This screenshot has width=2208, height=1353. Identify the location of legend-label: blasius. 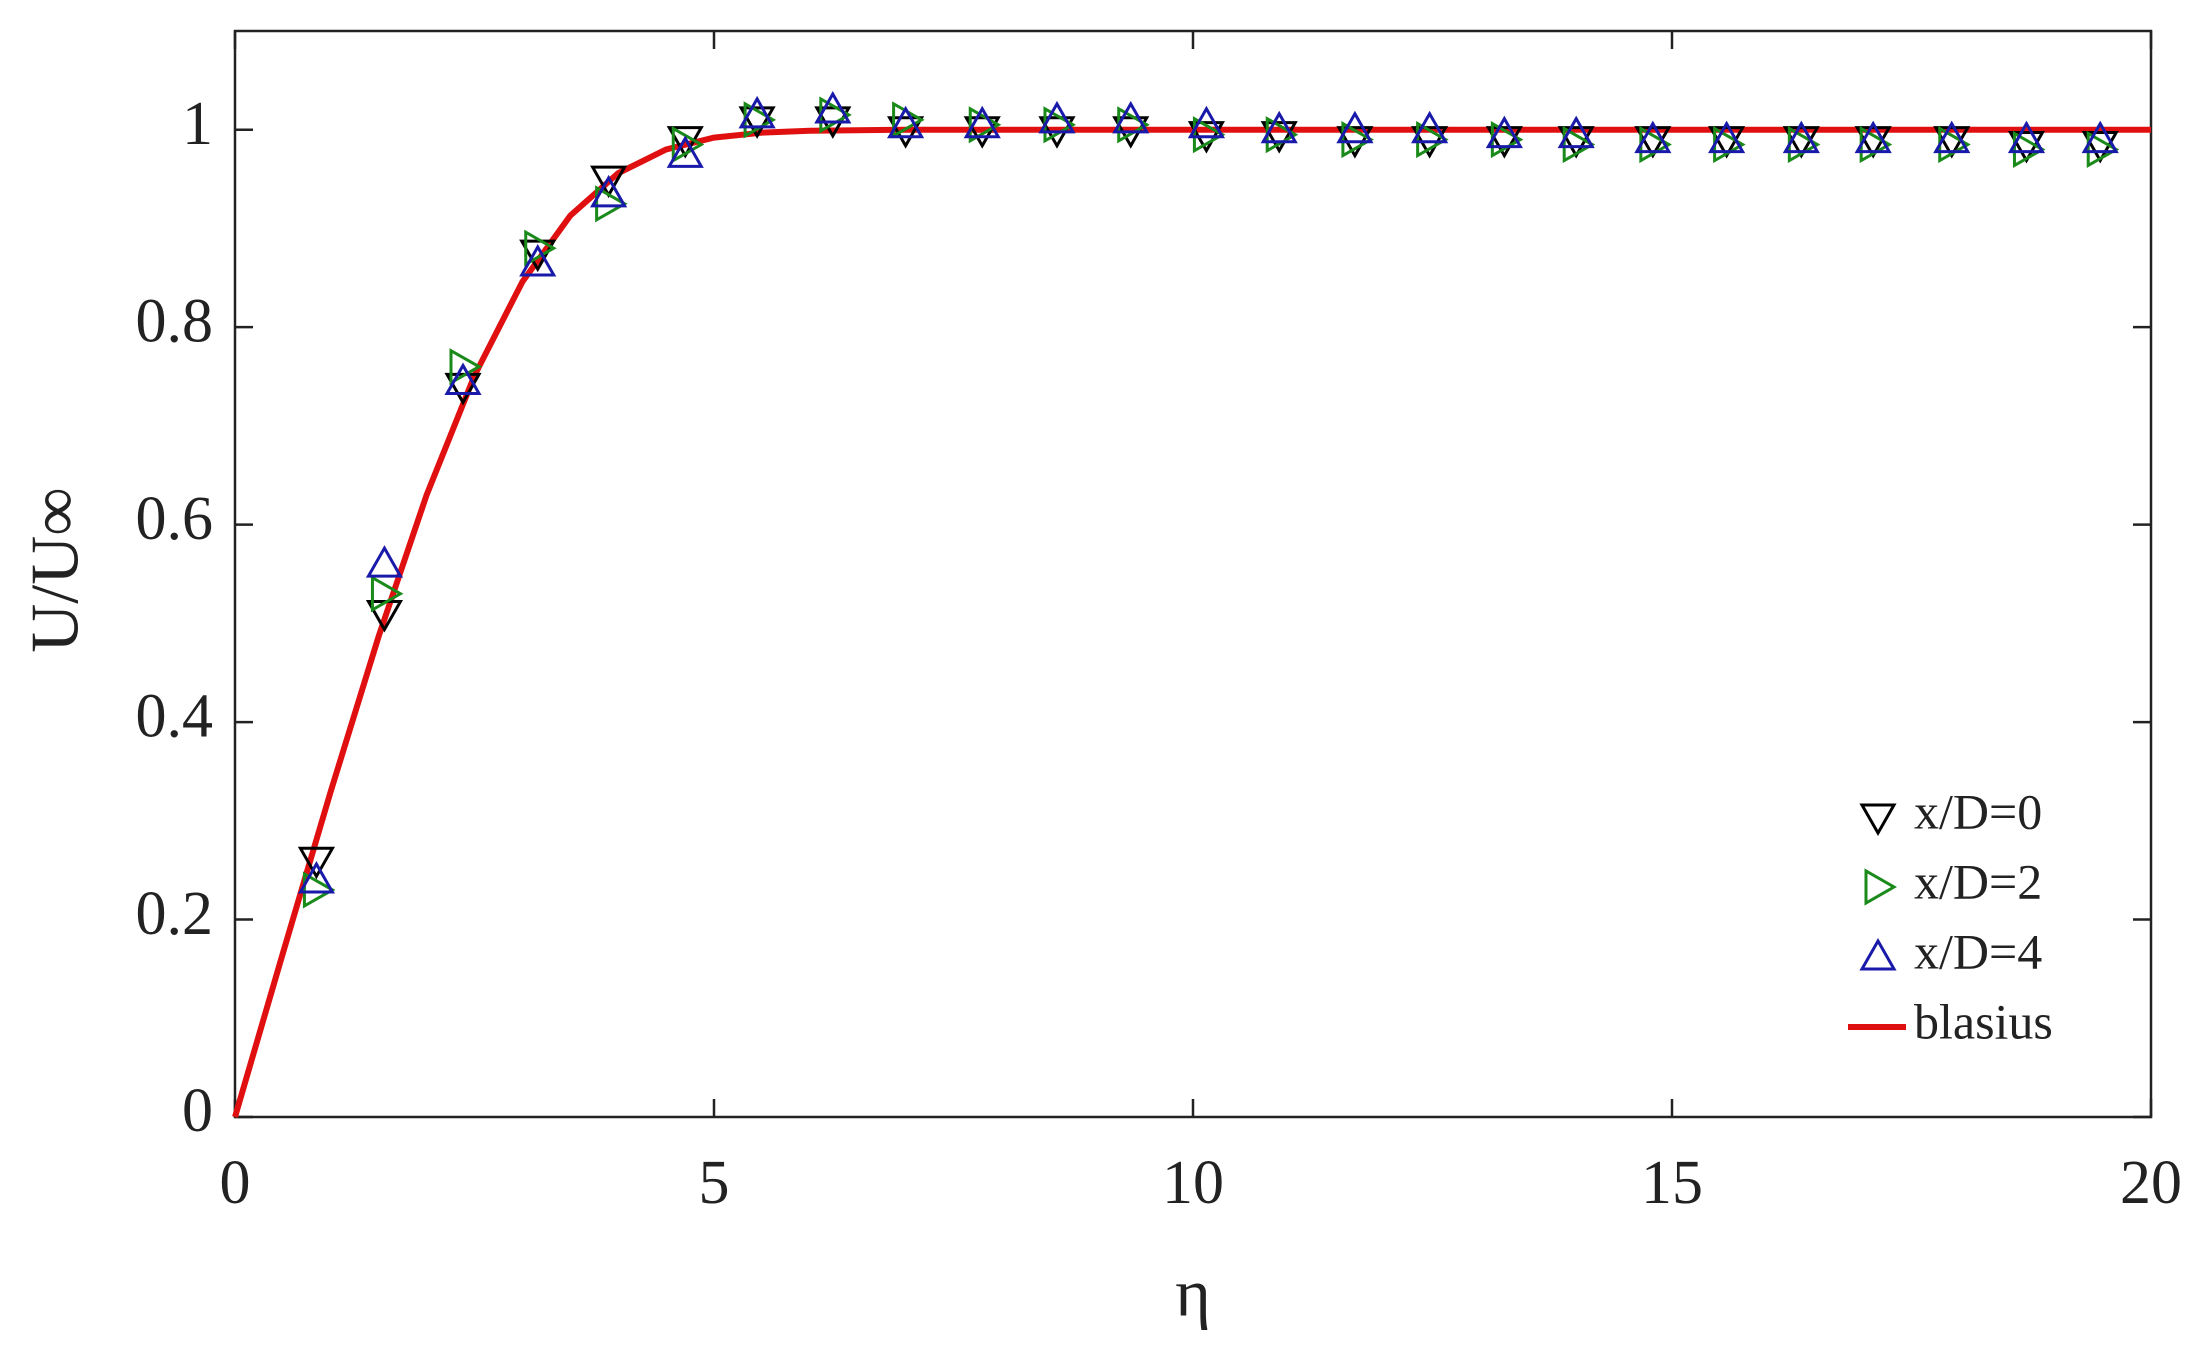
(1983, 1021).